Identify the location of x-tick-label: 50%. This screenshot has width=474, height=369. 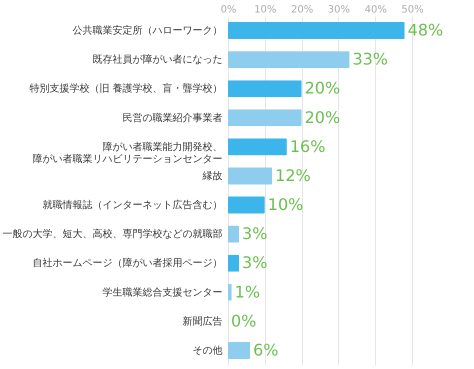
(412, 10).